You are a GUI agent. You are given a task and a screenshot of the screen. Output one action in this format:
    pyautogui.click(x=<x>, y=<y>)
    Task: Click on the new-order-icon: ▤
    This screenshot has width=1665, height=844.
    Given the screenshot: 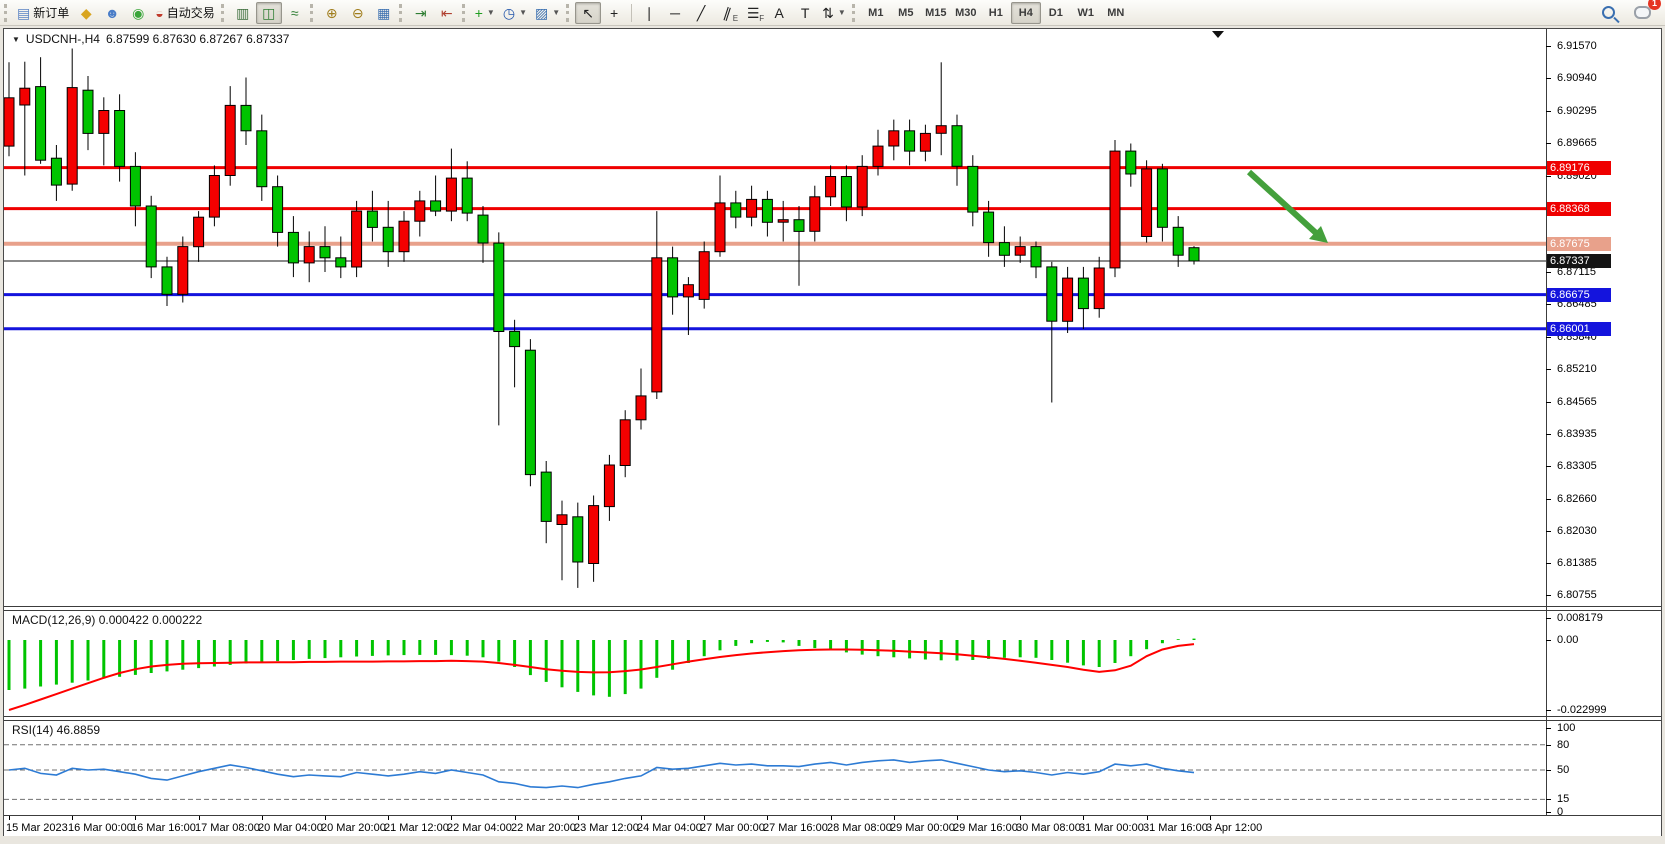 What is the action you would take?
    pyautogui.click(x=24, y=12)
    